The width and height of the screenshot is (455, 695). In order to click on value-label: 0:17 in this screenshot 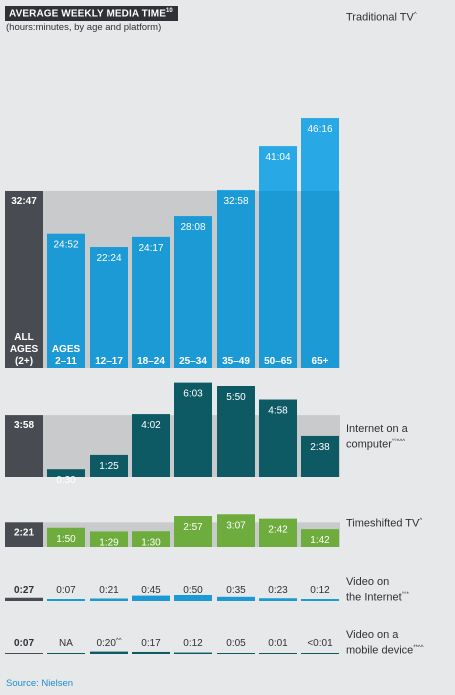, I will do `click(151, 643)`.